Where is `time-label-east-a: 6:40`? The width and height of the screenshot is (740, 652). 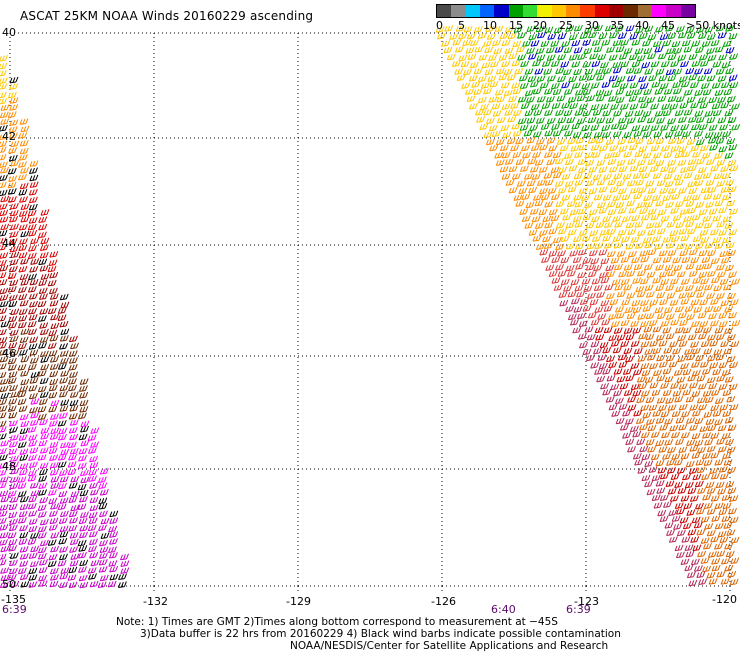 time-label-east-a: 6:40 is located at coordinates (503, 609).